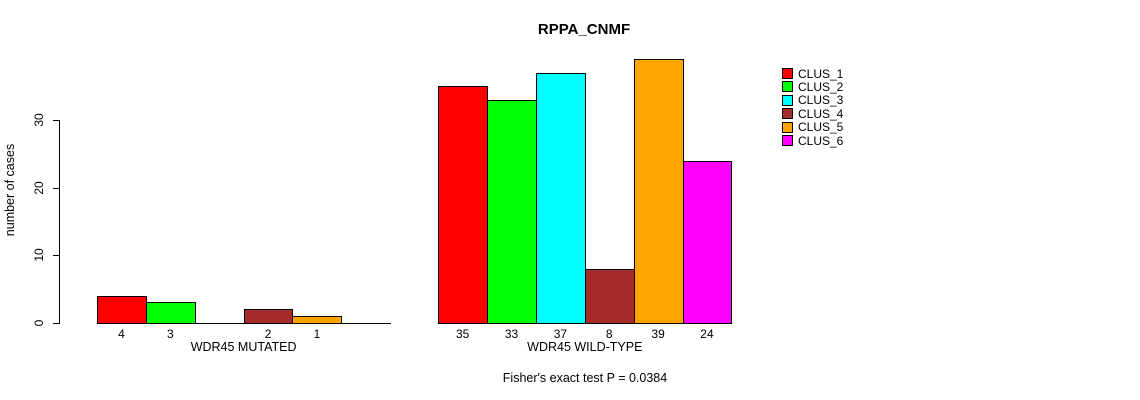  Describe the element at coordinates (584, 29) in the screenshot. I see `chart-title: RPPA_CNMF` at that location.